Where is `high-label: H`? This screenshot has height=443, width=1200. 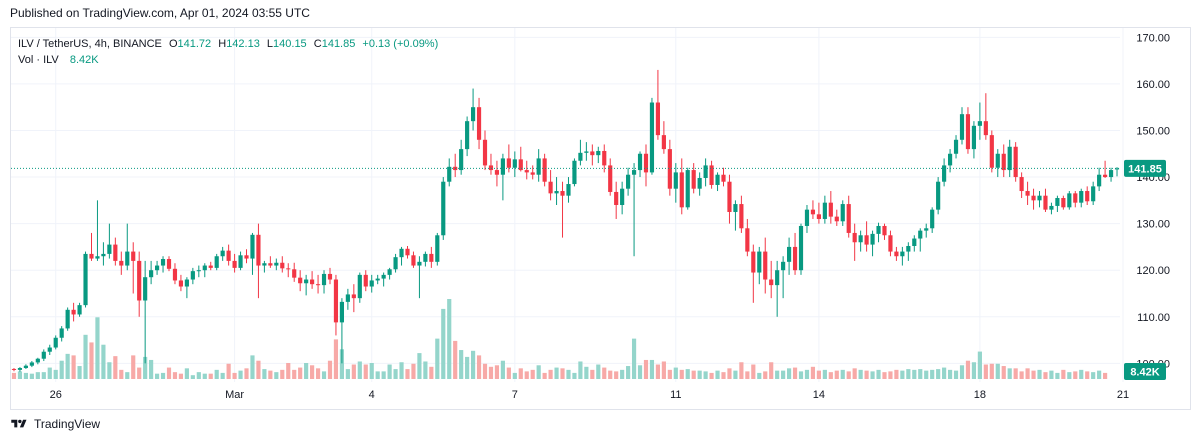 high-label: H is located at coordinates (222, 44).